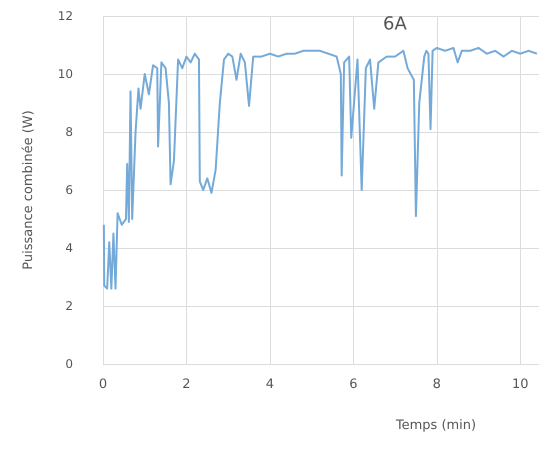  Describe the element at coordinates (69, 132) in the screenshot. I see `y-tick-label: 8` at that location.